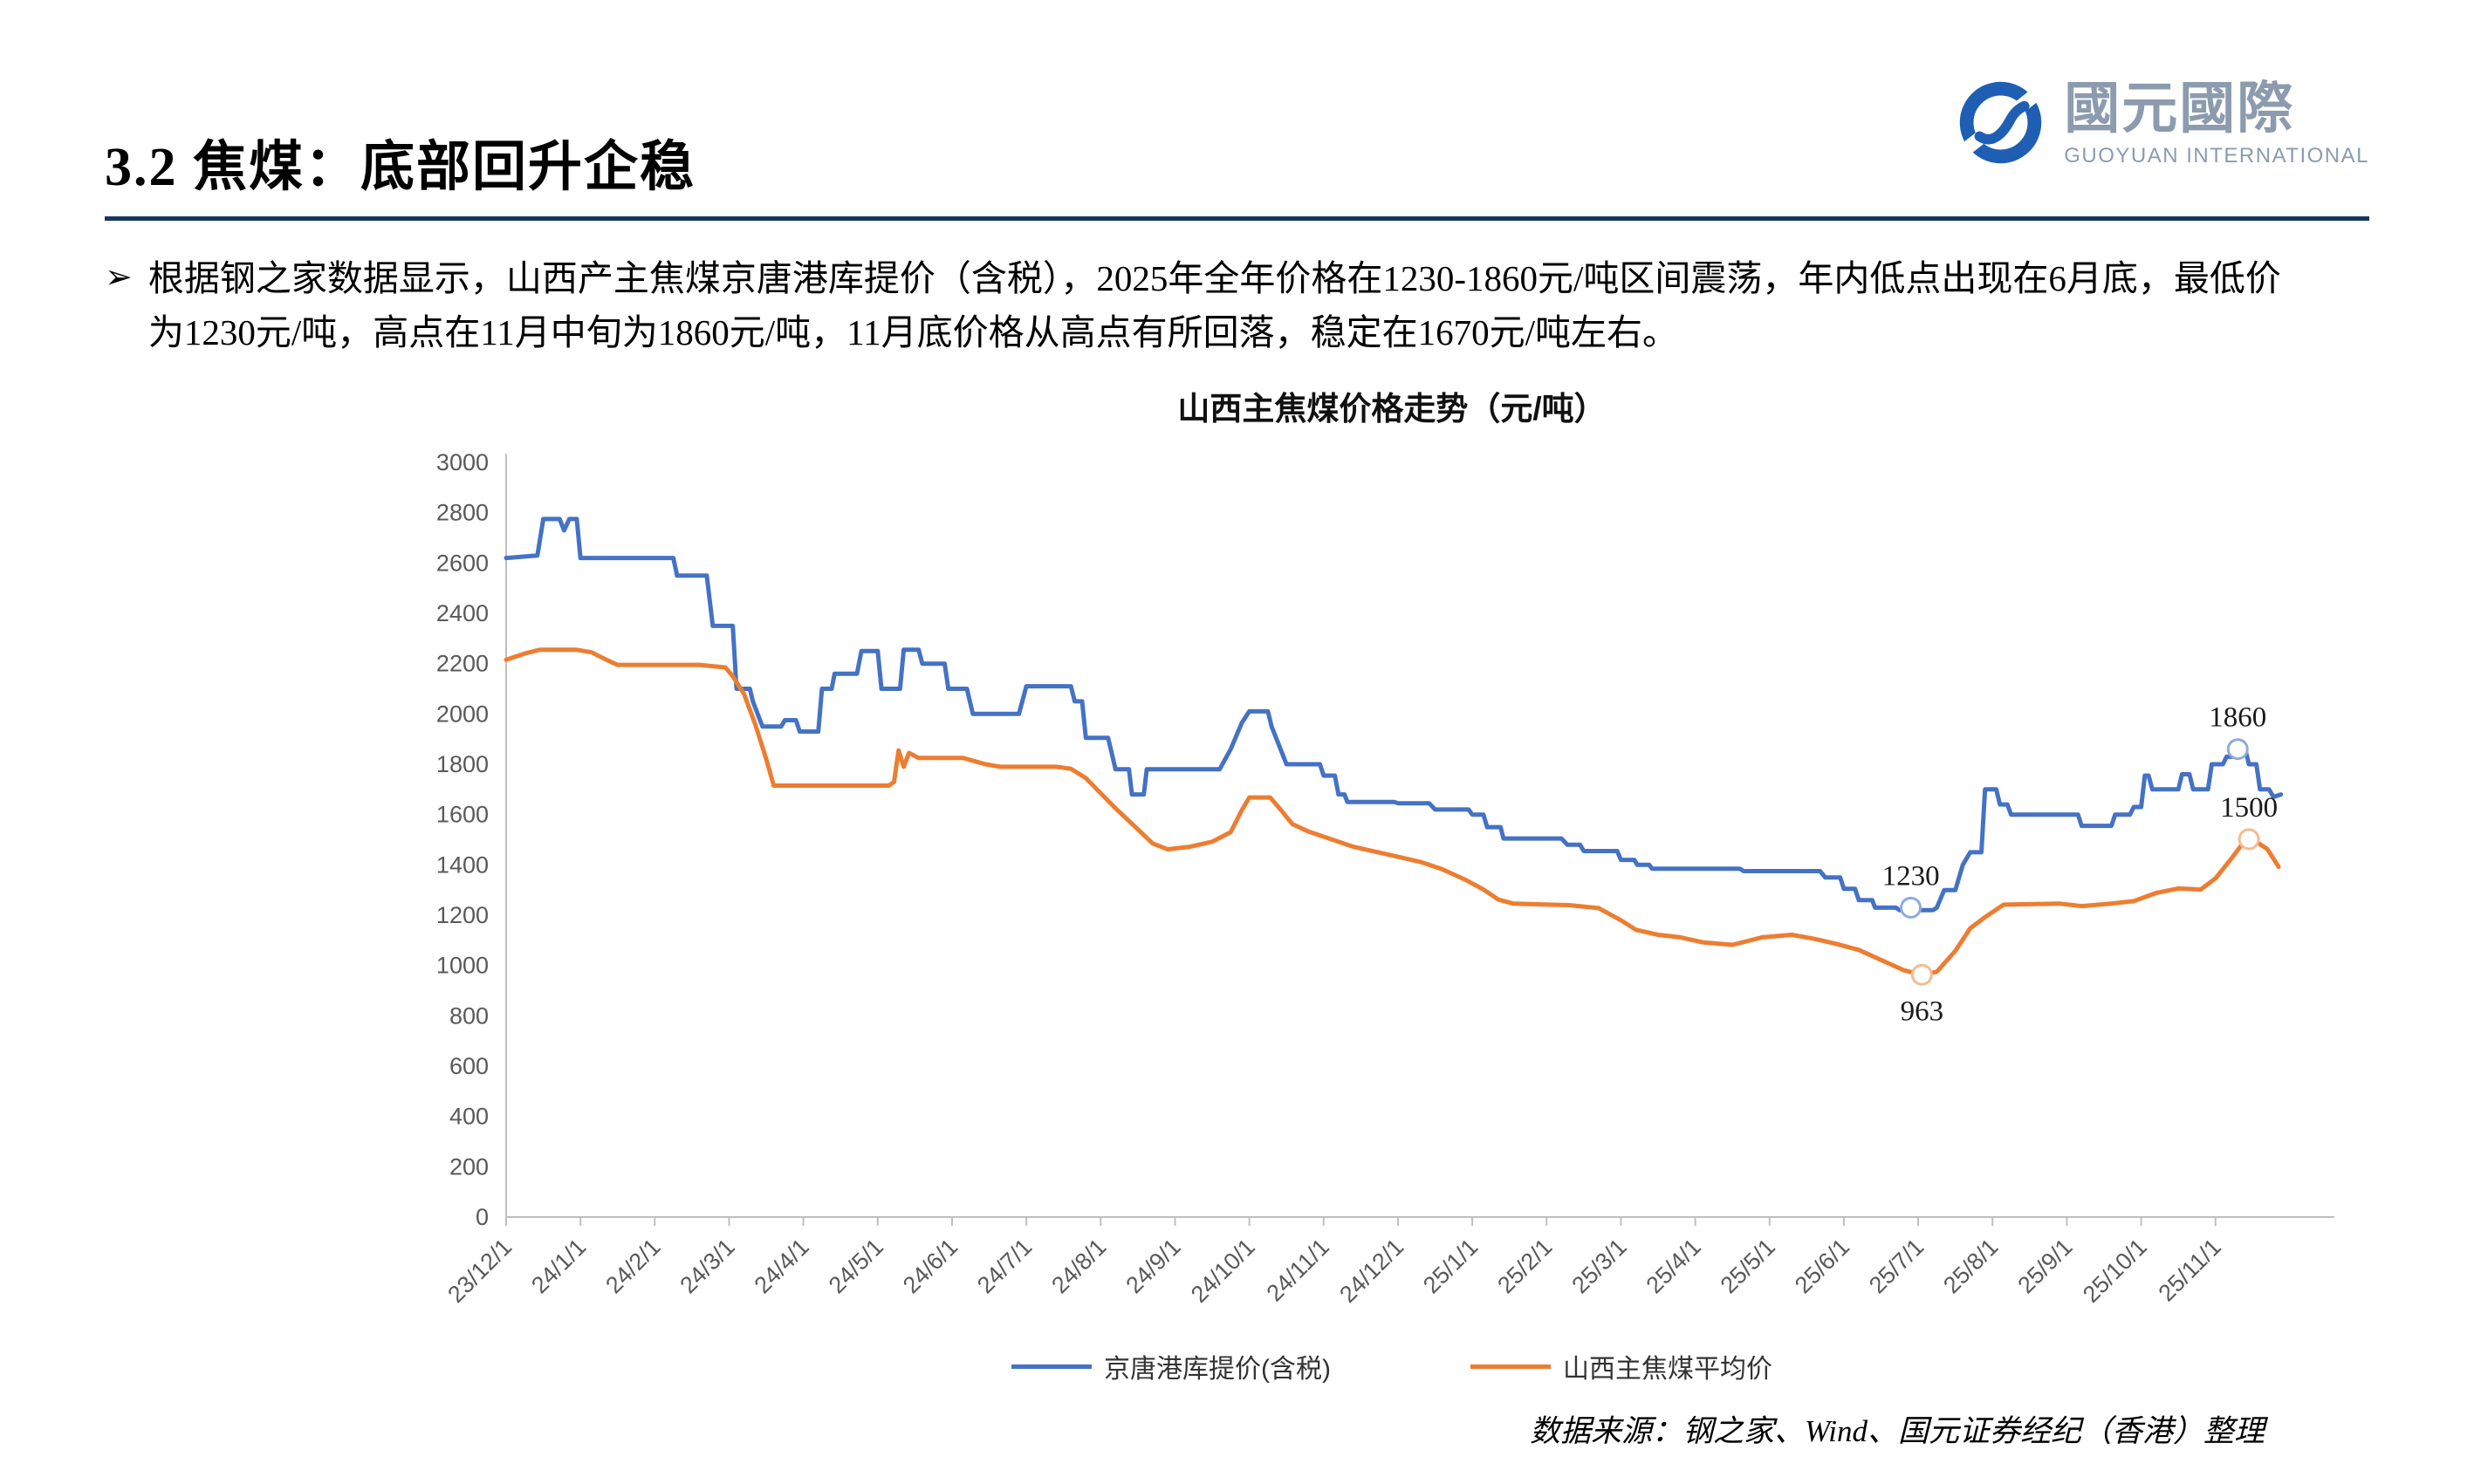 The image size is (2474, 1484). What do you see at coordinates (707, 1266) in the screenshot?
I see `svg-text: 24/3/1` at bounding box center [707, 1266].